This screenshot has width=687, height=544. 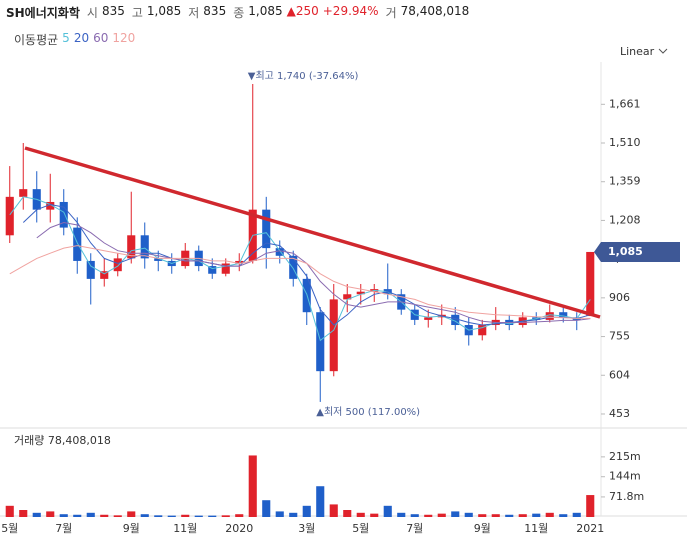 I want to click on stock-name: SH에너지화학, so click(x=43, y=13).